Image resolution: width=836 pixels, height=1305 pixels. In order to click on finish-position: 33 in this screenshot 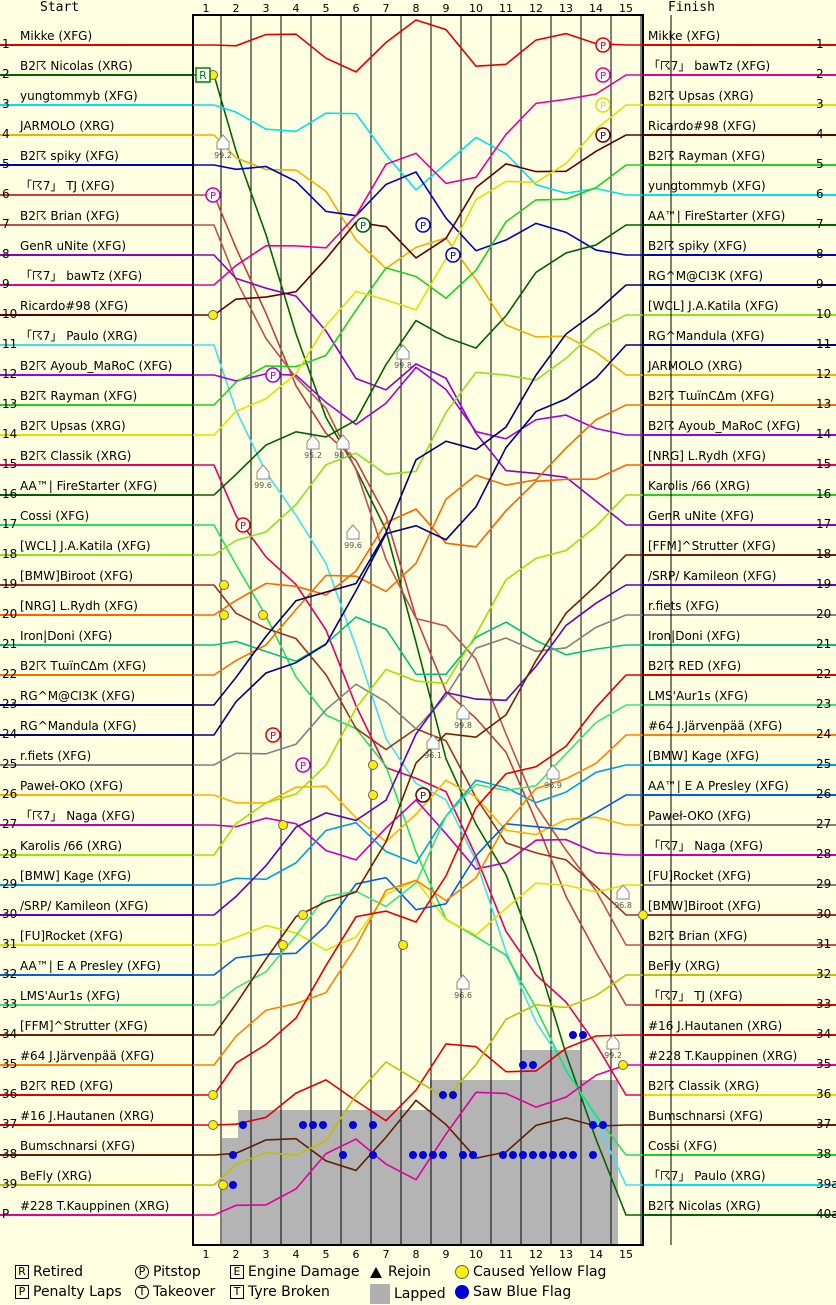, I will do `click(824, 1004)`.